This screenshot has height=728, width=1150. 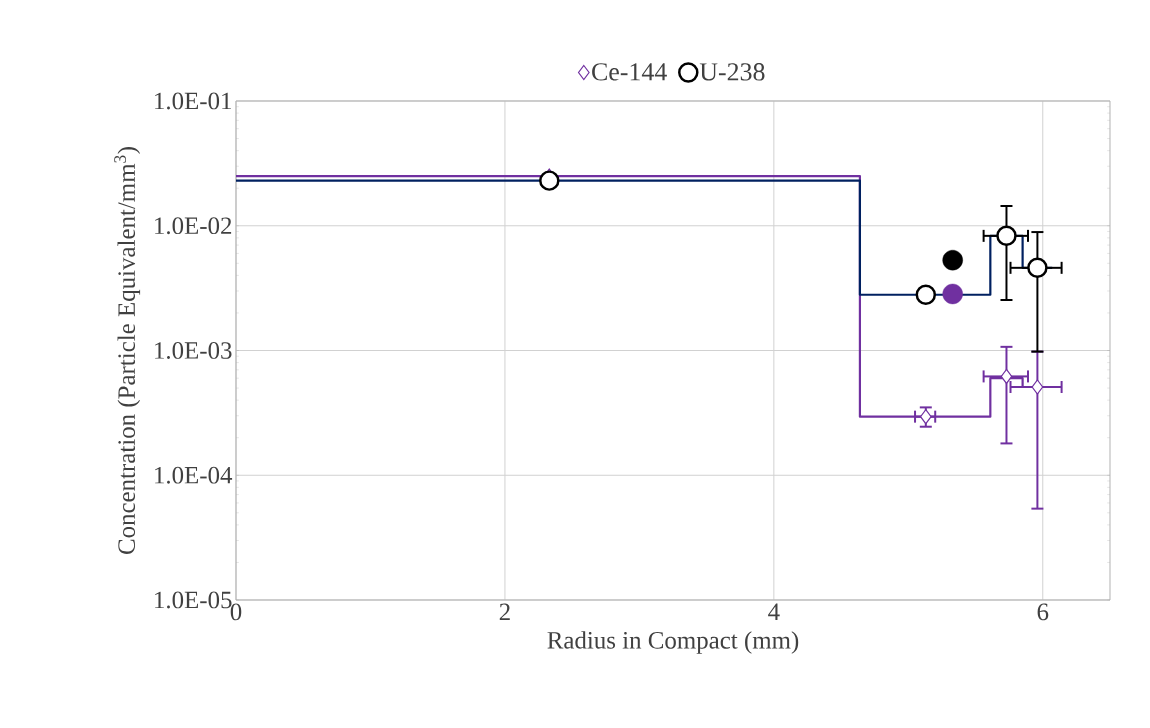 What do you see at coordinates (504, 612) in the screenshot?
I see `x-tick-label: 2` at bounding box center [504, 612].